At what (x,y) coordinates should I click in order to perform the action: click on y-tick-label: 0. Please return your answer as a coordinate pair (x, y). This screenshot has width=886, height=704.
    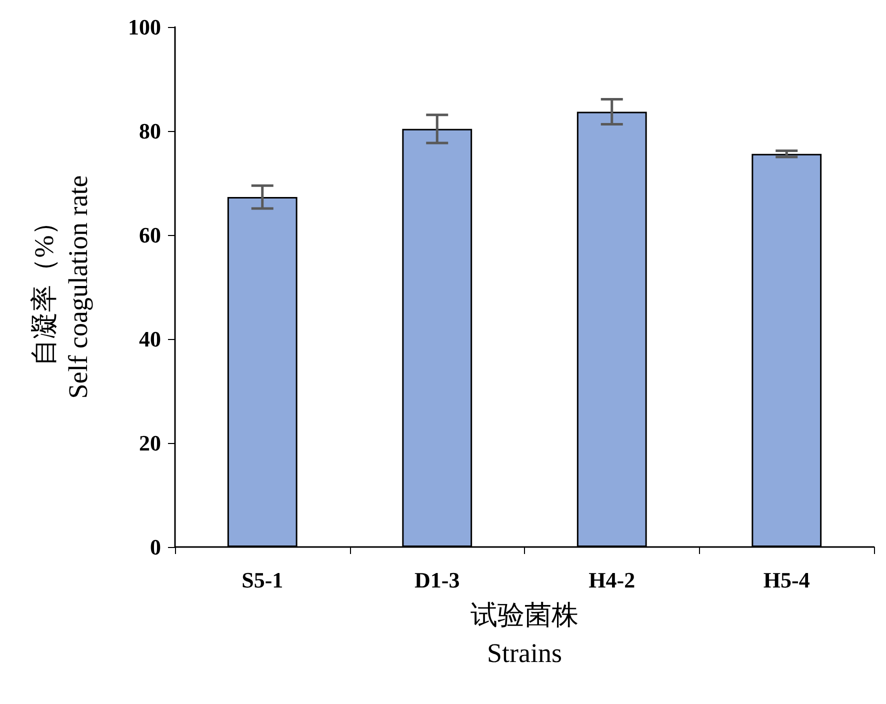
    Looking at the image, I should click on (155, 547).